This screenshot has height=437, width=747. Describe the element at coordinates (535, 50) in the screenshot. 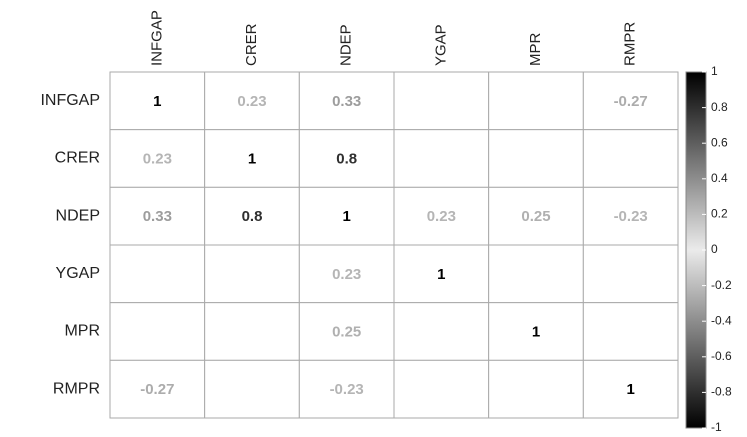

I see `column-label: MPR` at that location.